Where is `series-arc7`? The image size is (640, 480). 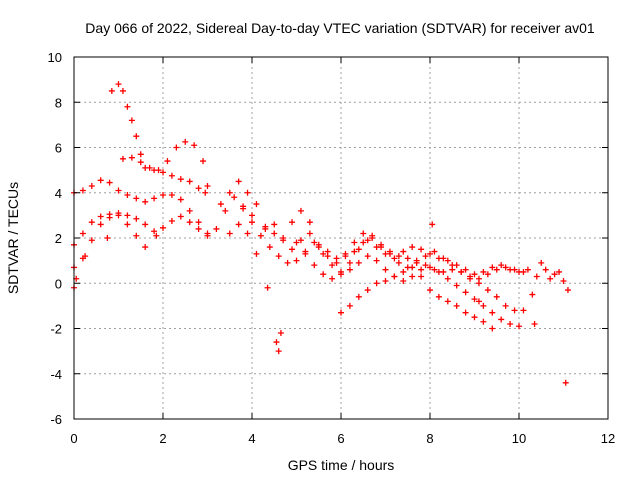 series-arc7 is located at coordinates (376, 250).